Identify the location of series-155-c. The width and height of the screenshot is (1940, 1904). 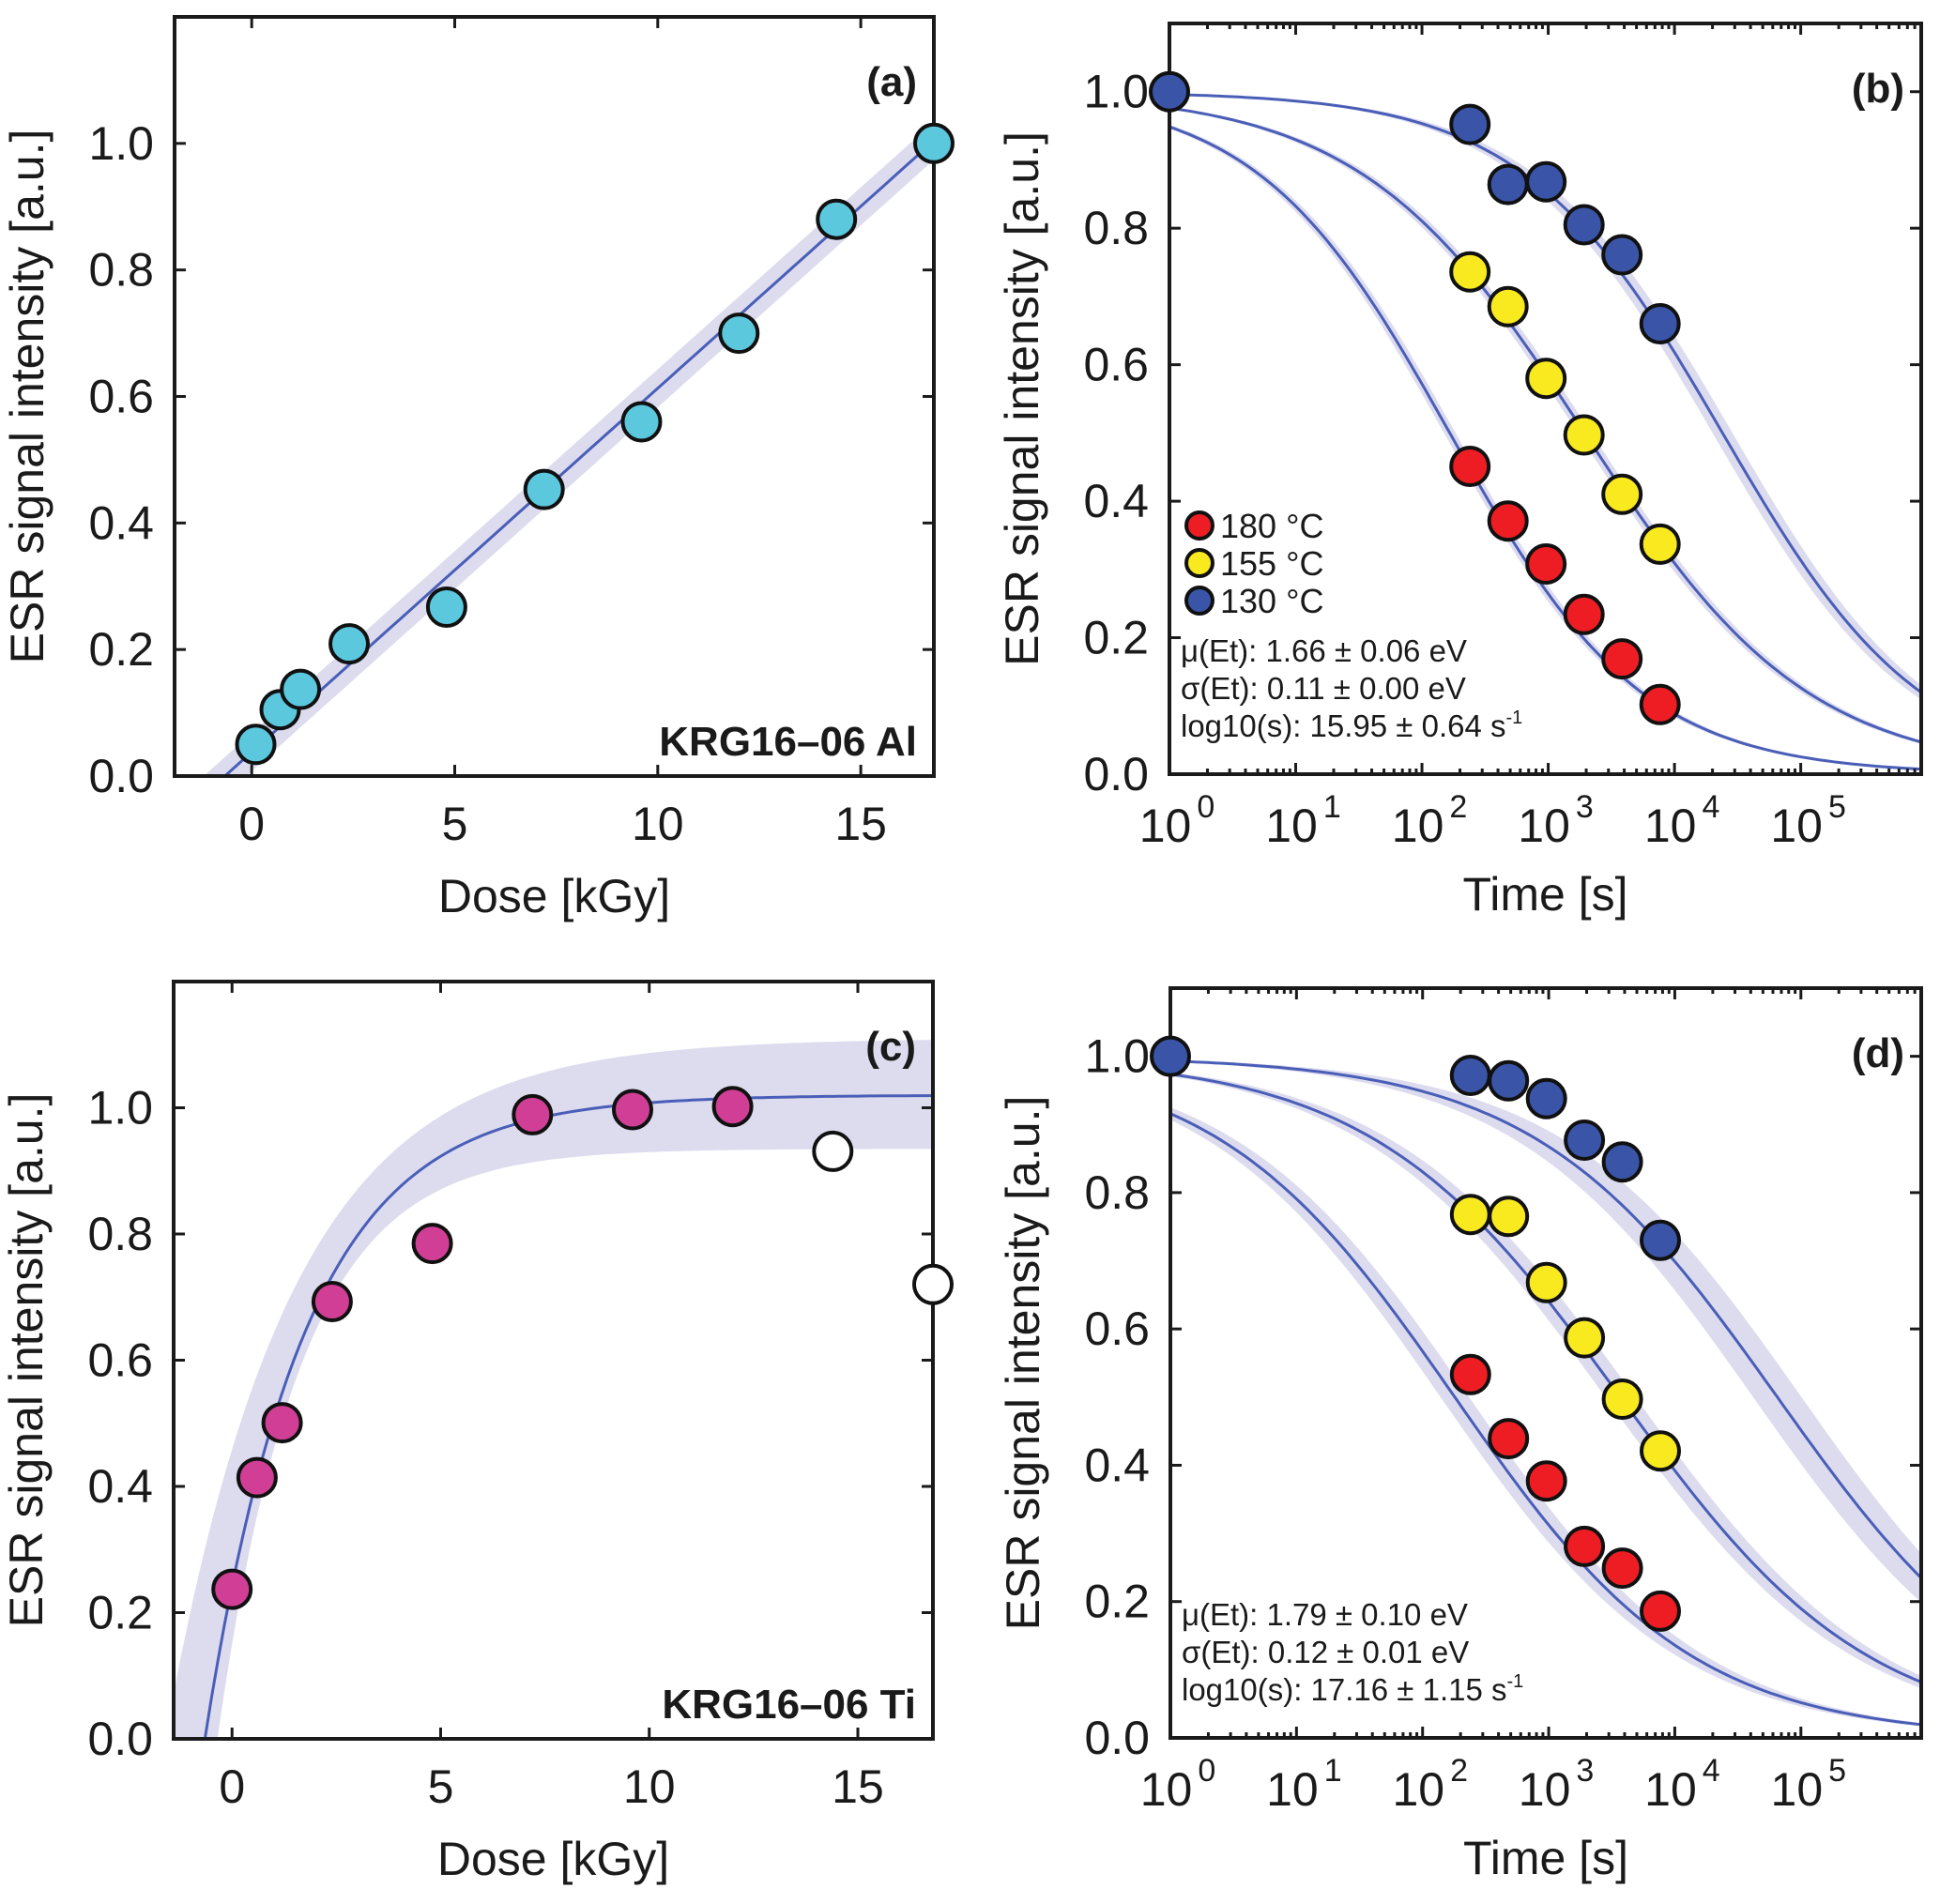
(1565, 408).